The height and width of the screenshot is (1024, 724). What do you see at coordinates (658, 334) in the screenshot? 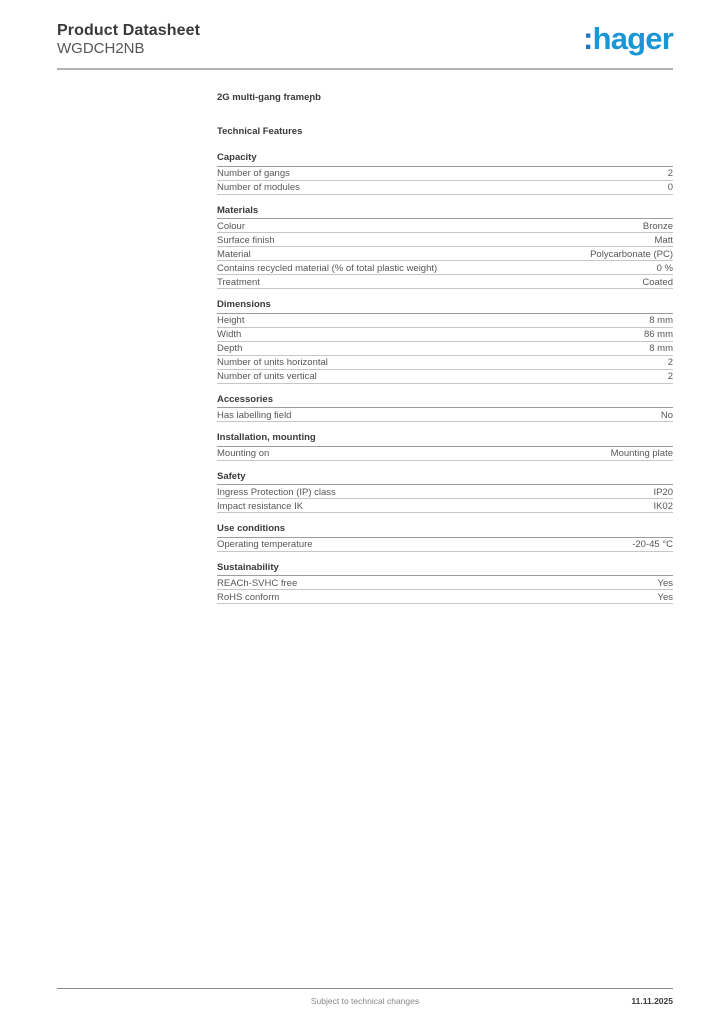
I see `row-value: 86 mm` at bounding box center [658, 334].